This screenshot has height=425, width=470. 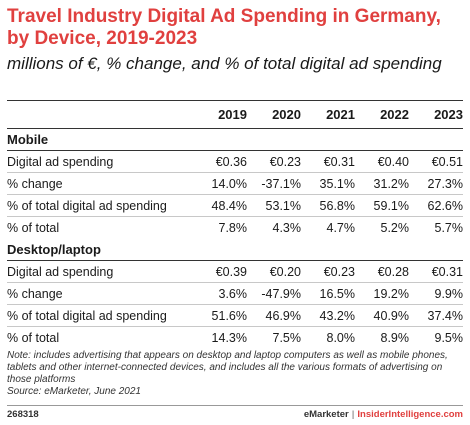 What do you see at coordinates (274, 183) in the screenshot?
I see `value-cell: -37.1%` at bounding box center [274, 183].